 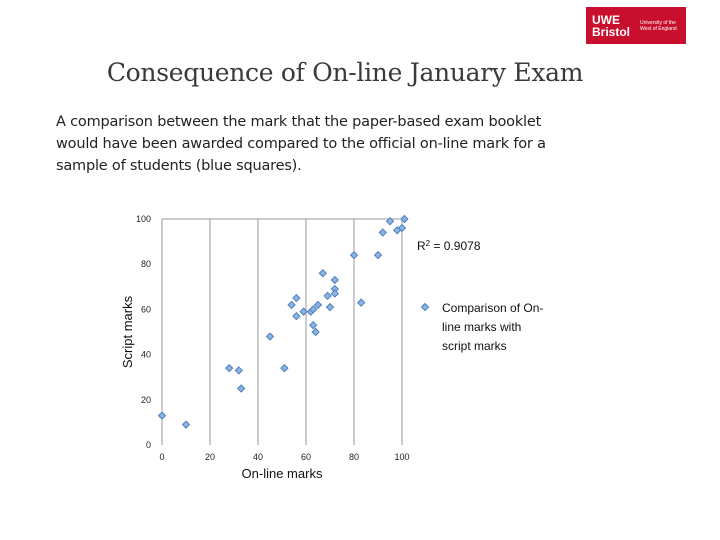 I want to click on y-tick-label: 100, so click(x=143, y=219).